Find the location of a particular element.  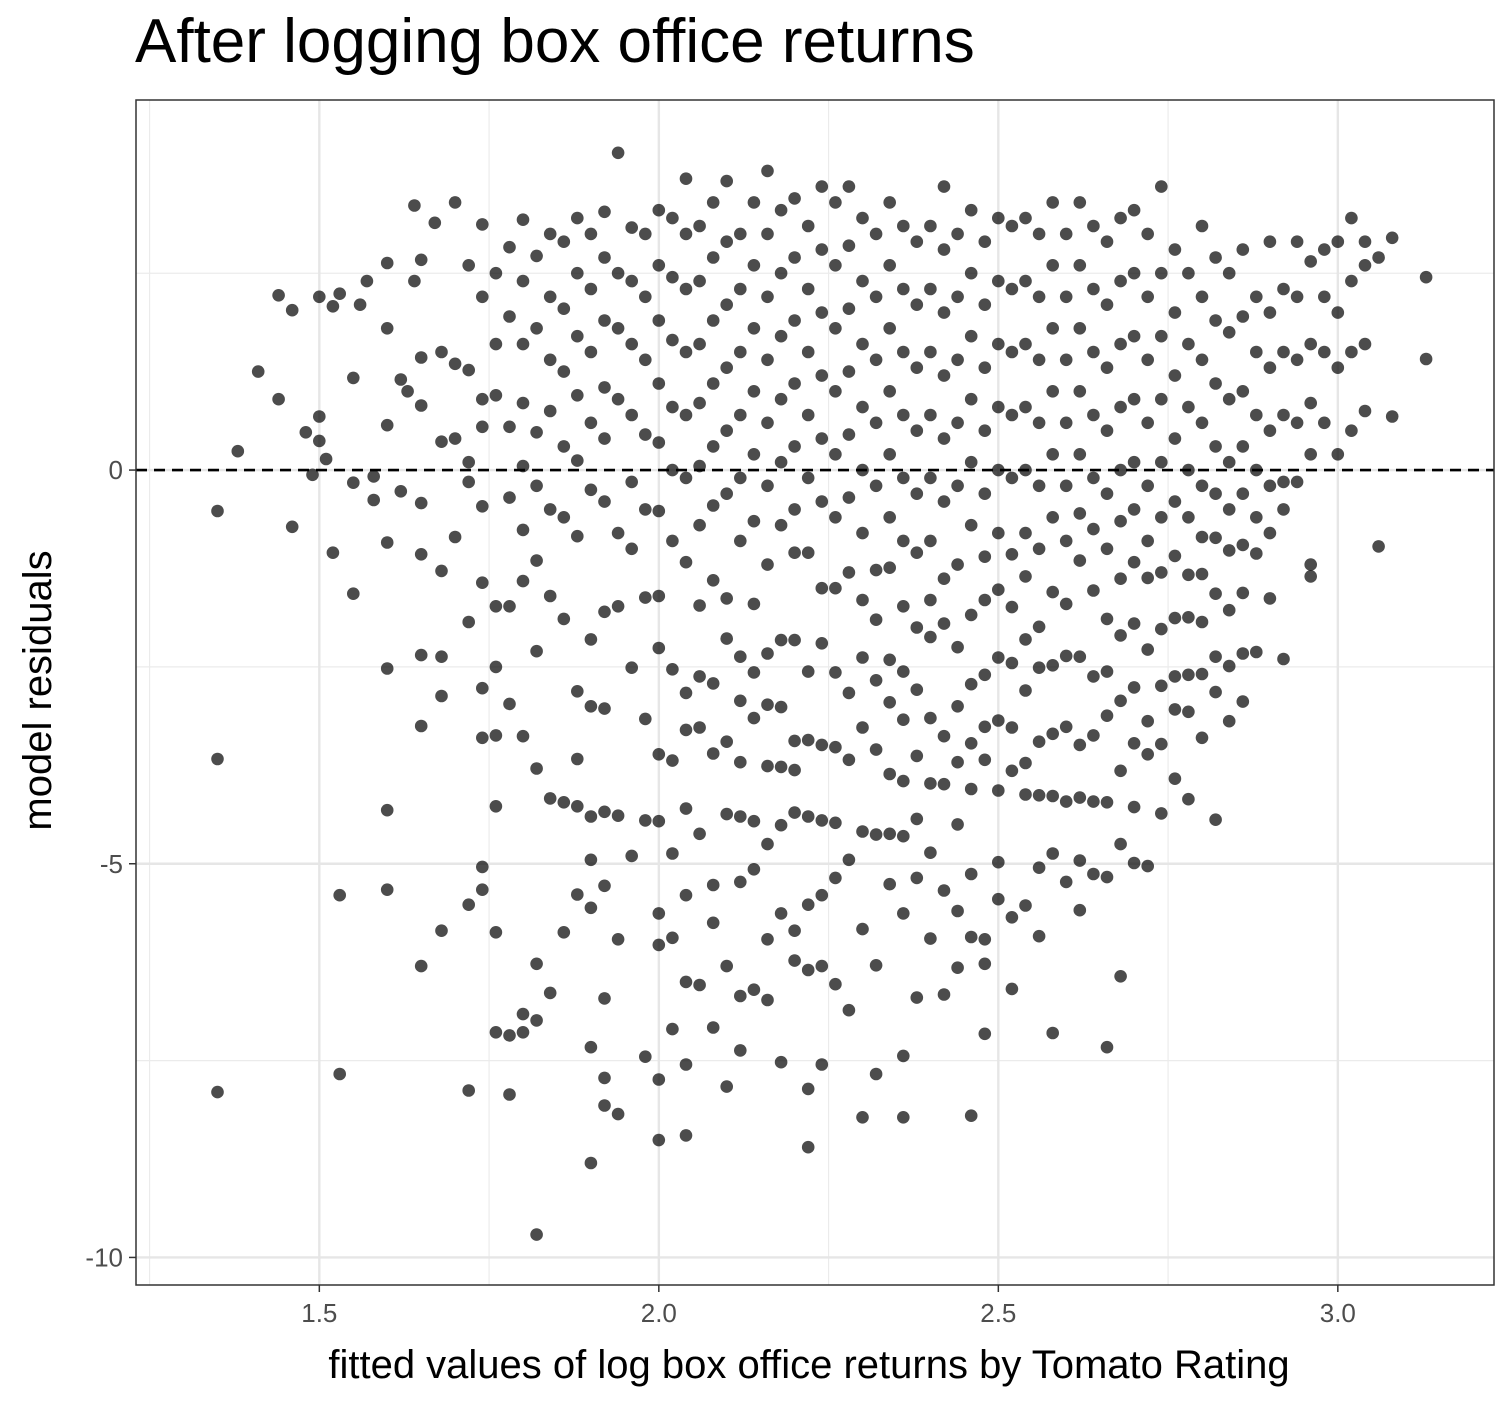

y-tick-label: -5 is located at coordinates (111, 864).